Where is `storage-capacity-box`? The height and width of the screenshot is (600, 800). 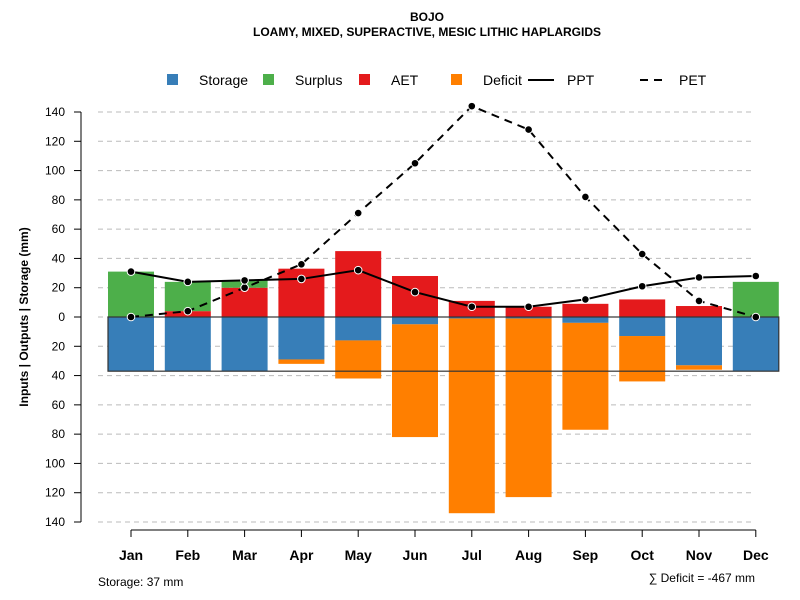
storage-capacity-box is located at coordinates (443, 344).